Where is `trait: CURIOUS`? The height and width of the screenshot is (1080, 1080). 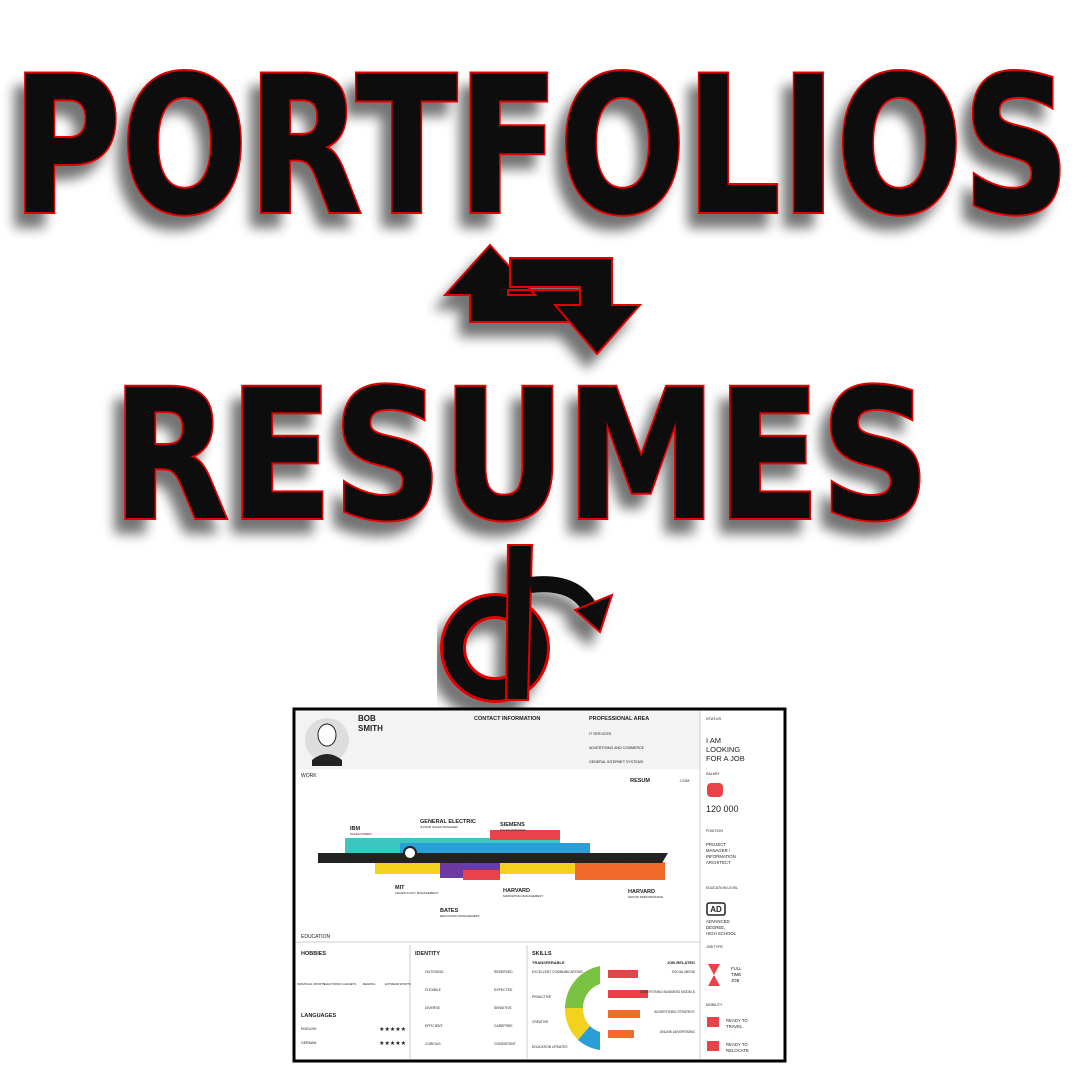
trait: CURIOUS is located at coordinates (433, 1044).